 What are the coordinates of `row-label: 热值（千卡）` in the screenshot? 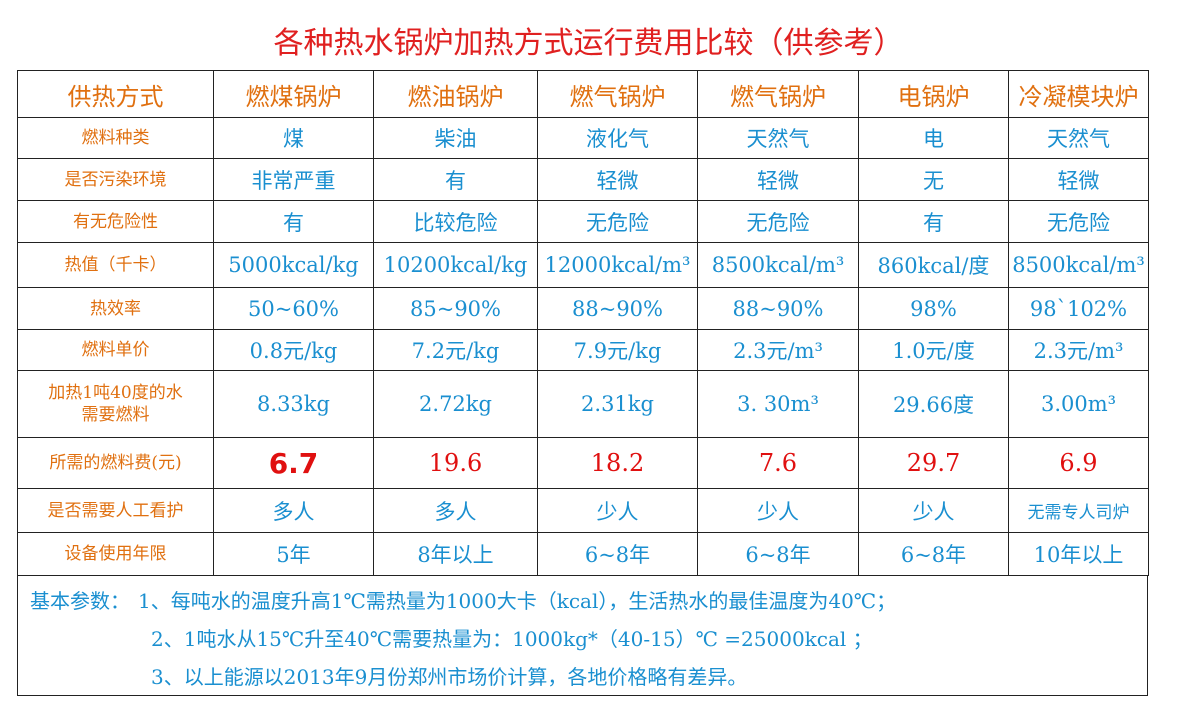 It's located at (115, 265).